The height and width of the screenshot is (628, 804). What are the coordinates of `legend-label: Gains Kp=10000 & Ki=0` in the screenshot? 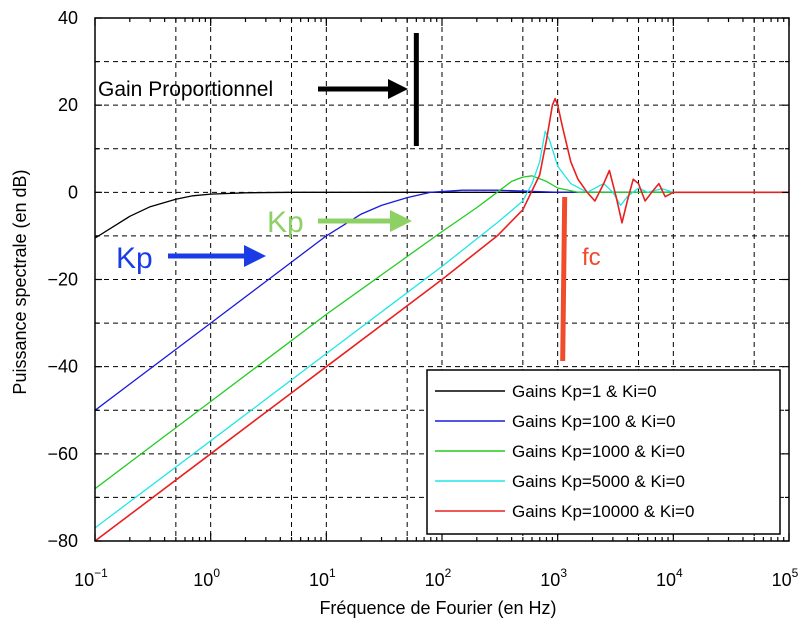 It's located at (603, 511).